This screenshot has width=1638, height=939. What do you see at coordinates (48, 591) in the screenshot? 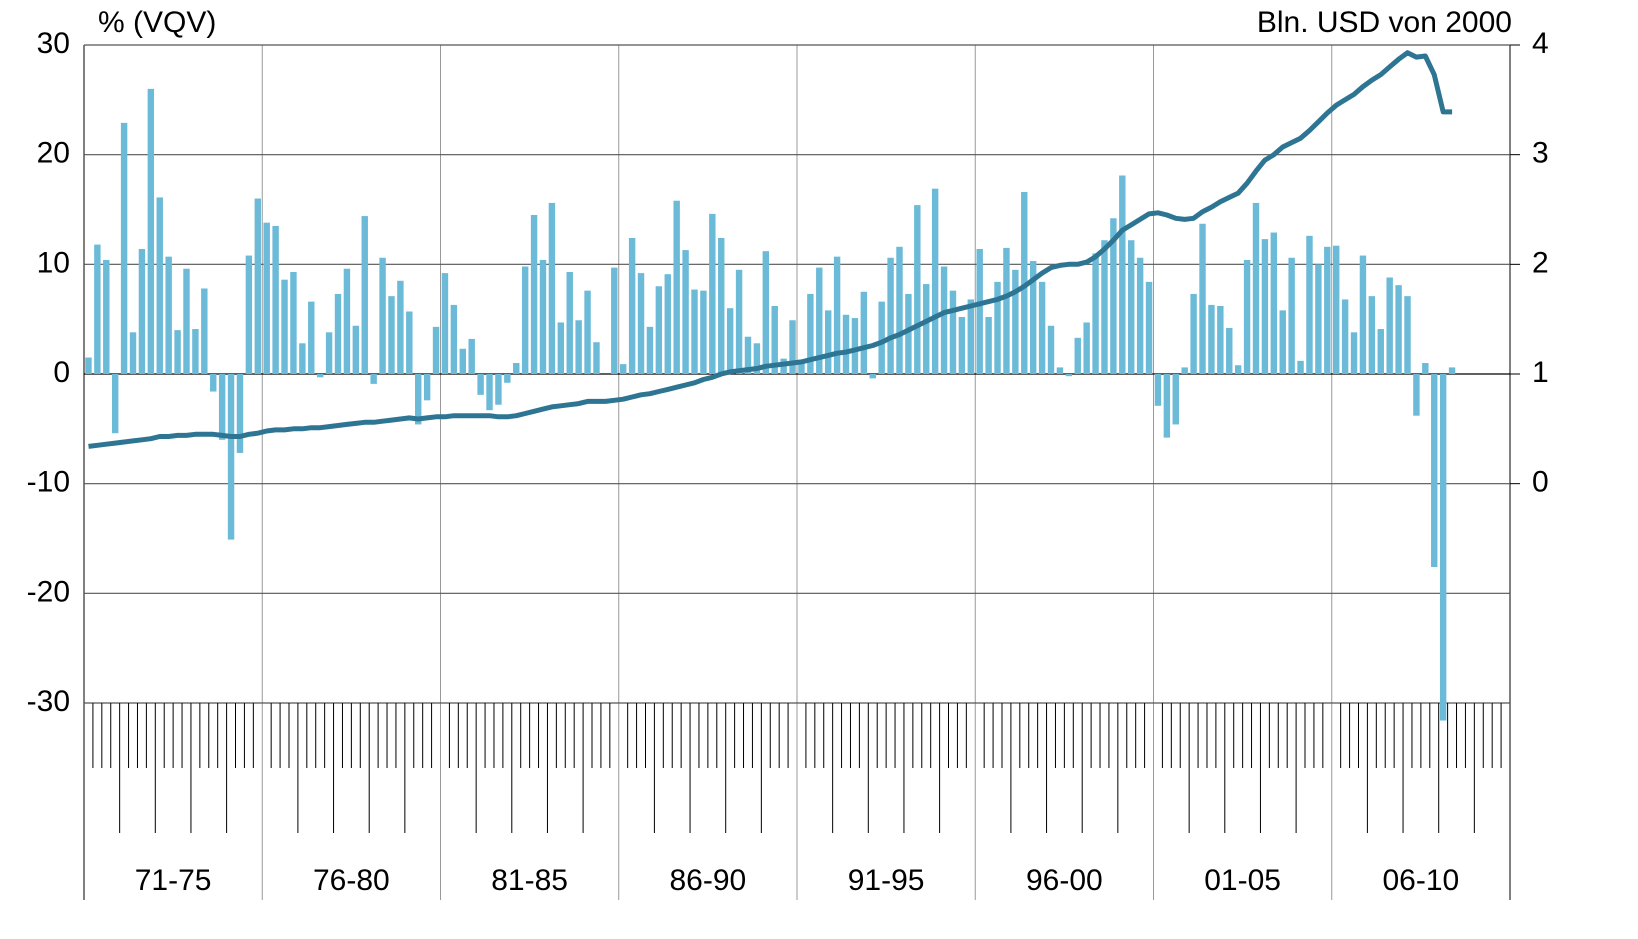
I see `y-tick-label: -20` at bounding box center [48, 591].